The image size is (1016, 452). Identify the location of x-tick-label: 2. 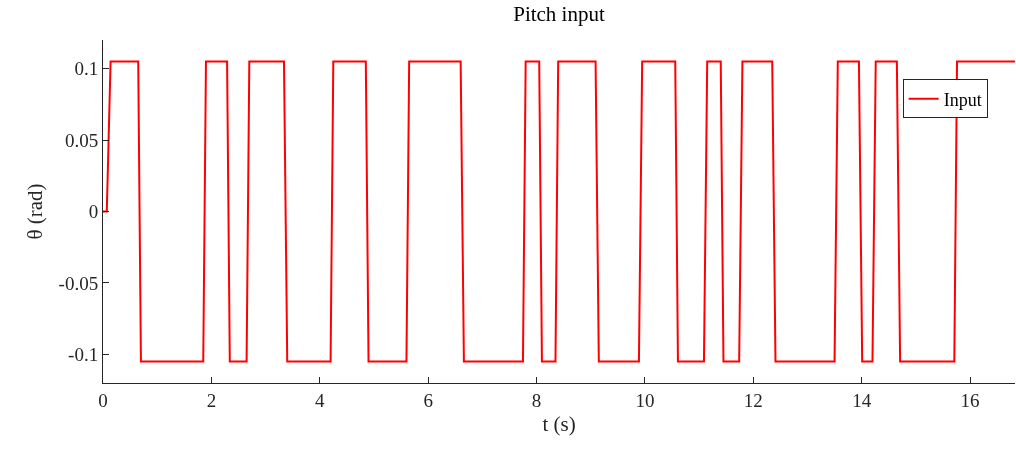
(211, 400).